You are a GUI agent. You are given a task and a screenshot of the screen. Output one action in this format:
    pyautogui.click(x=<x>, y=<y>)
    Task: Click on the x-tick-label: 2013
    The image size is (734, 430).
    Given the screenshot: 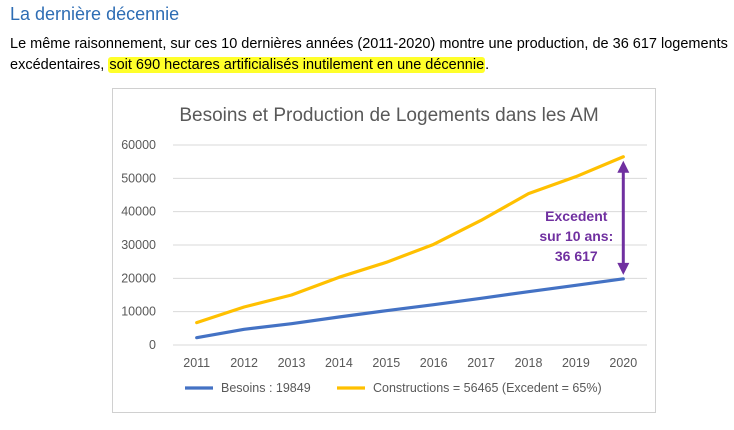 What is the action you would take?
    pyautogui.click(x=292, y=363)
    